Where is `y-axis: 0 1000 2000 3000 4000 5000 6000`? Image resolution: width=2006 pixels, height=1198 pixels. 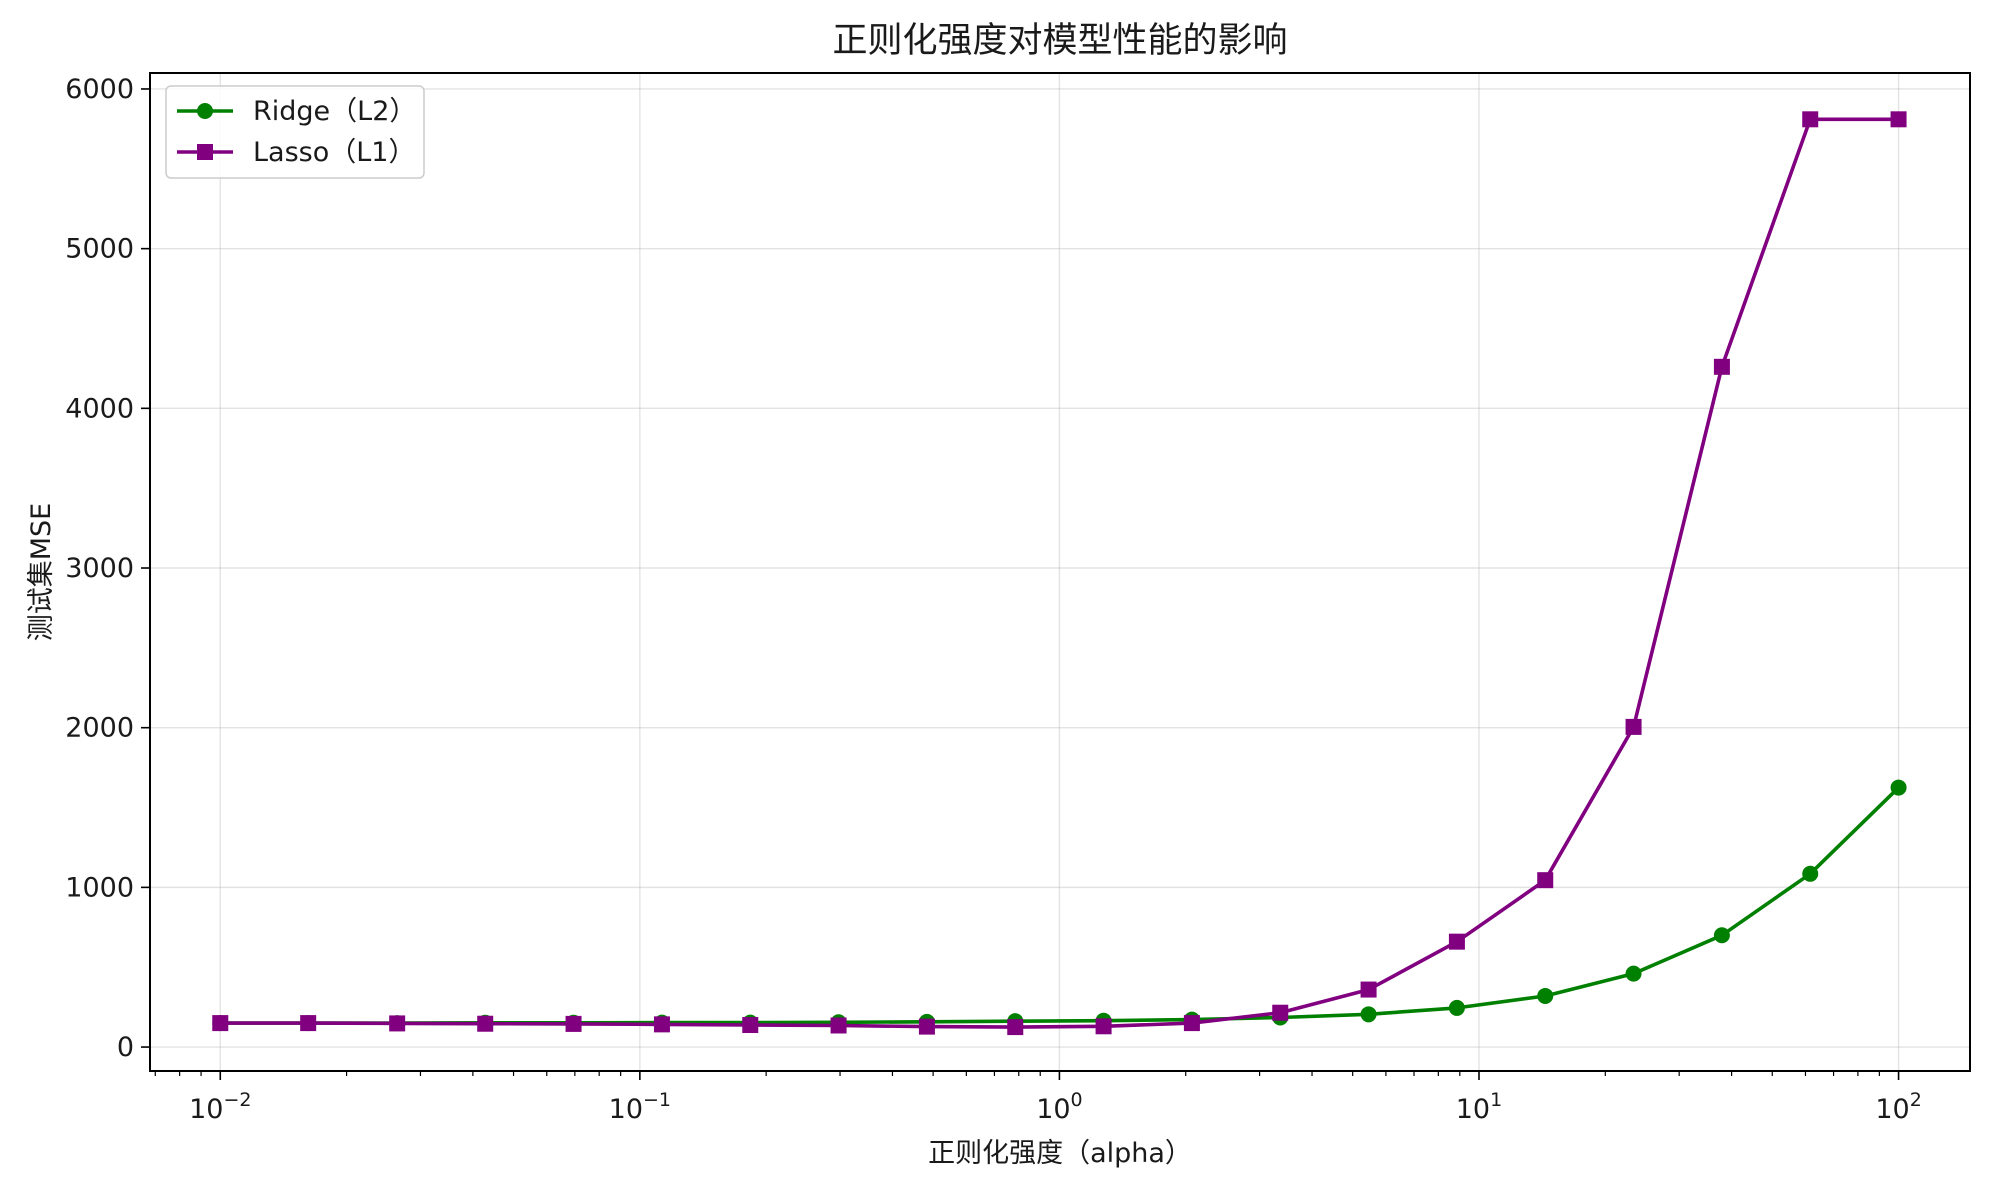 y-axis: 0 1000 2000 3000 4000 5000 6000 is located at coordinates (107, 568).